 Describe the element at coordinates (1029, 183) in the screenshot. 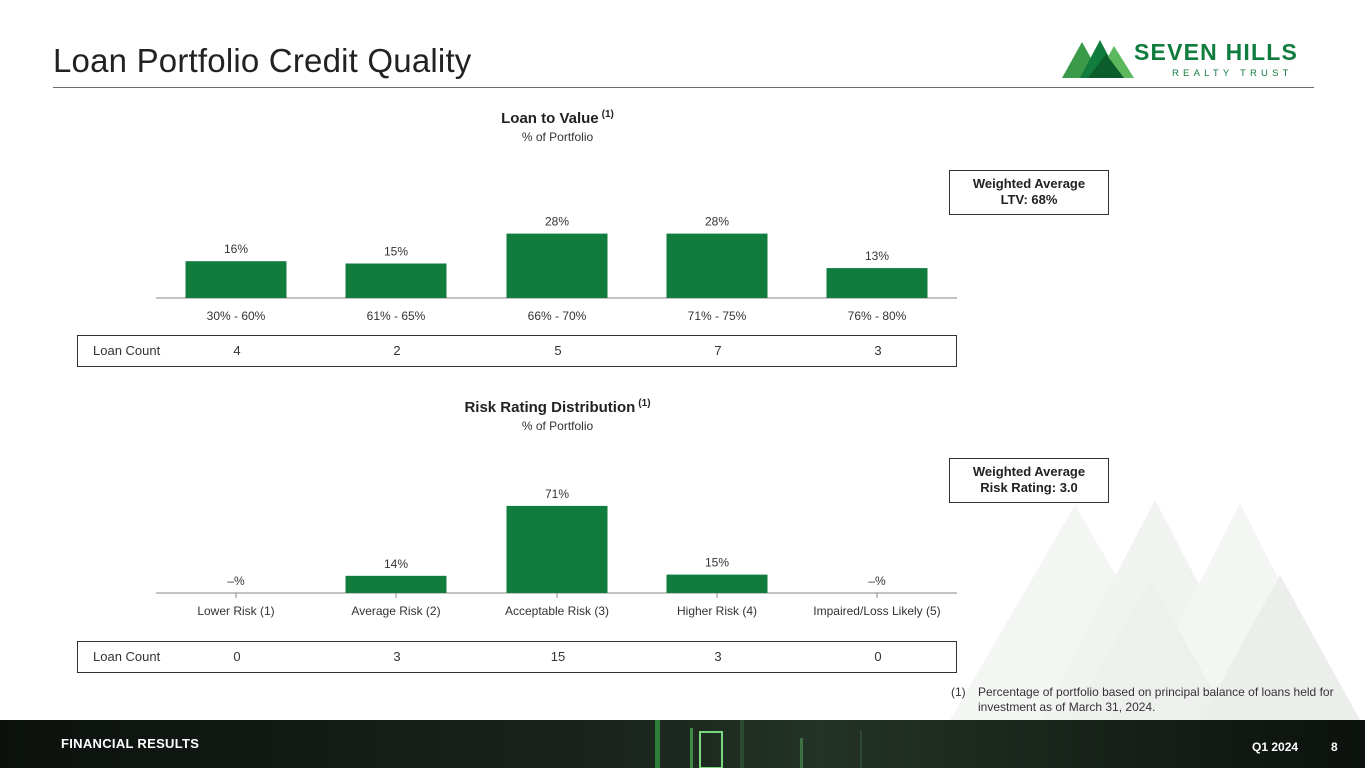

I see `ltv-kpi-line1: Weighted Average` at that location.